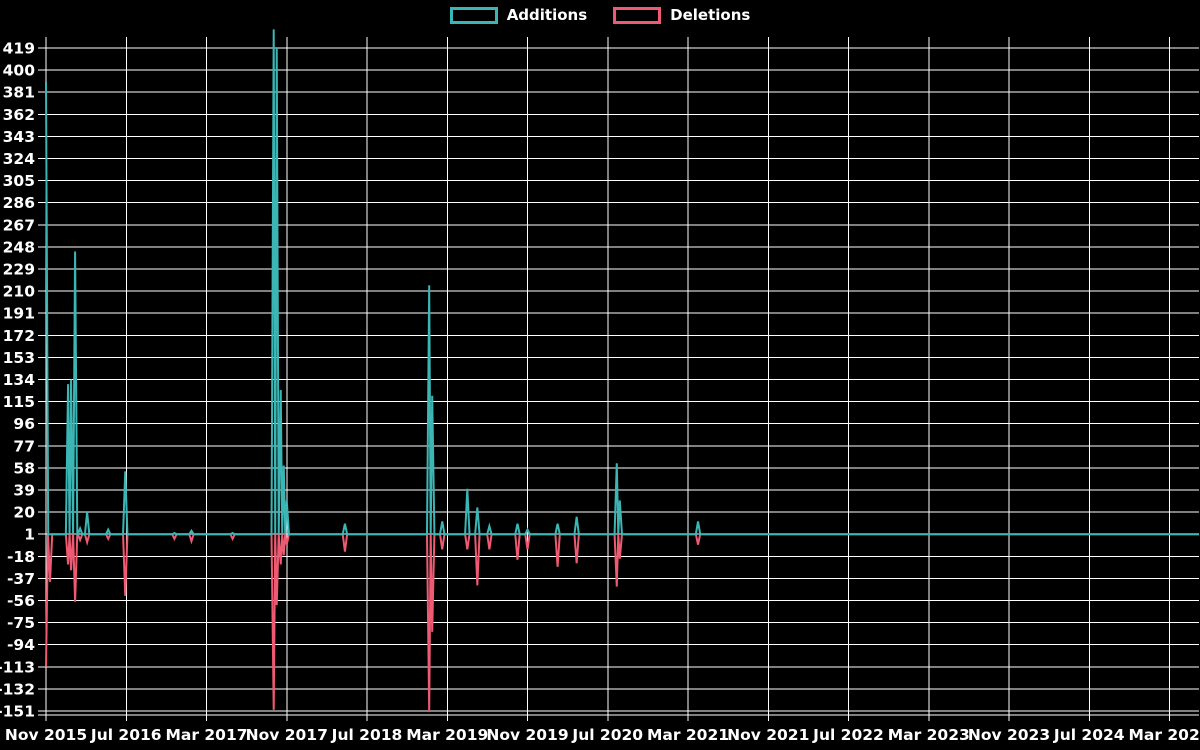 This screenshot has width=1200, height=750. What do you see at coordinates (19, 93) in the screenshot?
I see `y-tick-label: 381` at bounding box center [19, 93].